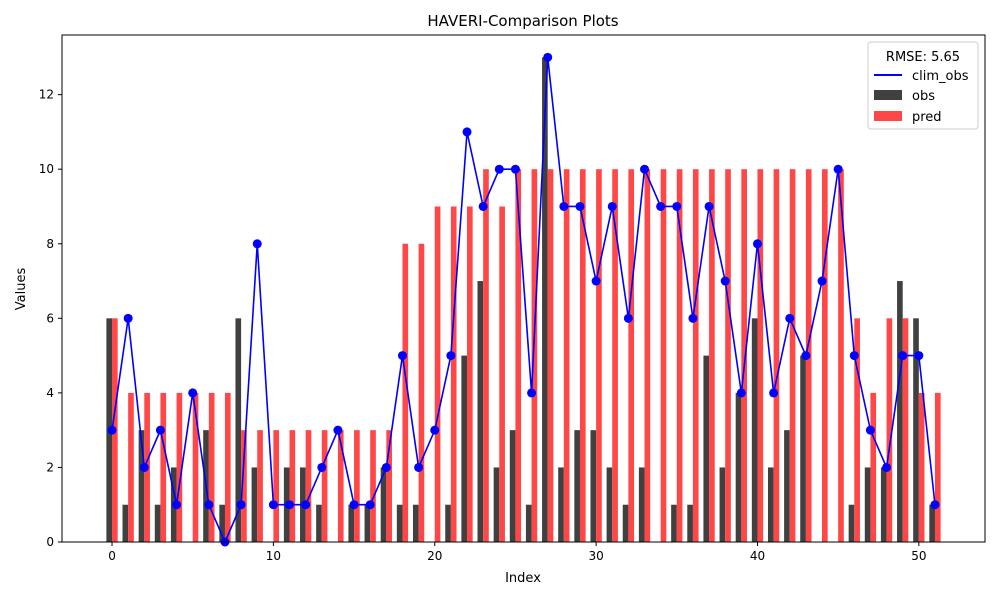 The width and height of the screenshot is (1000, 604). What do you see at coordinates (273, 556) in the screenshot?
I see `x-tick-label: 10` at bounding box center [273, 556].